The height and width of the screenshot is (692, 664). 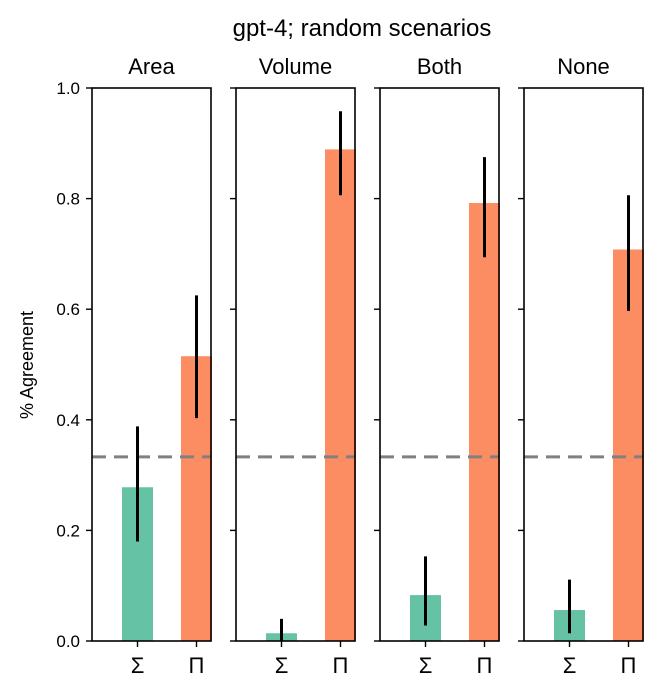 What do you see at coordinates (439, 66) in the screenshot?
I see `panel-title-both: Both` at bounding box center [439, 66].